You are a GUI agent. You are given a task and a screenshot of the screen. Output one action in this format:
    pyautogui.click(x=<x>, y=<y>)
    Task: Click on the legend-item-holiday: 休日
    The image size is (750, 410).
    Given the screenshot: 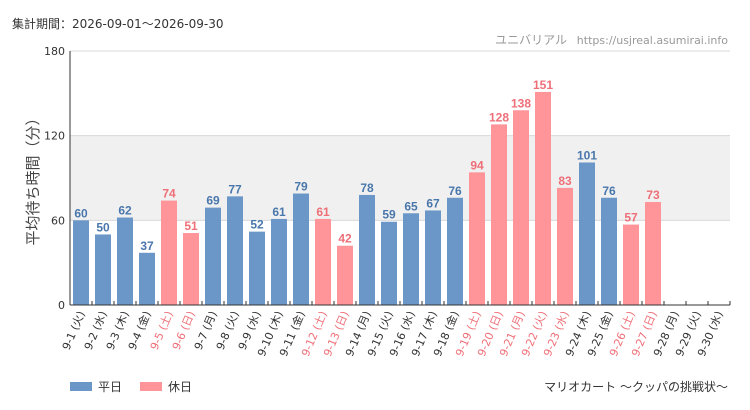 What is the action you would take?
    pyautogui.click(x=166, y=386)
    